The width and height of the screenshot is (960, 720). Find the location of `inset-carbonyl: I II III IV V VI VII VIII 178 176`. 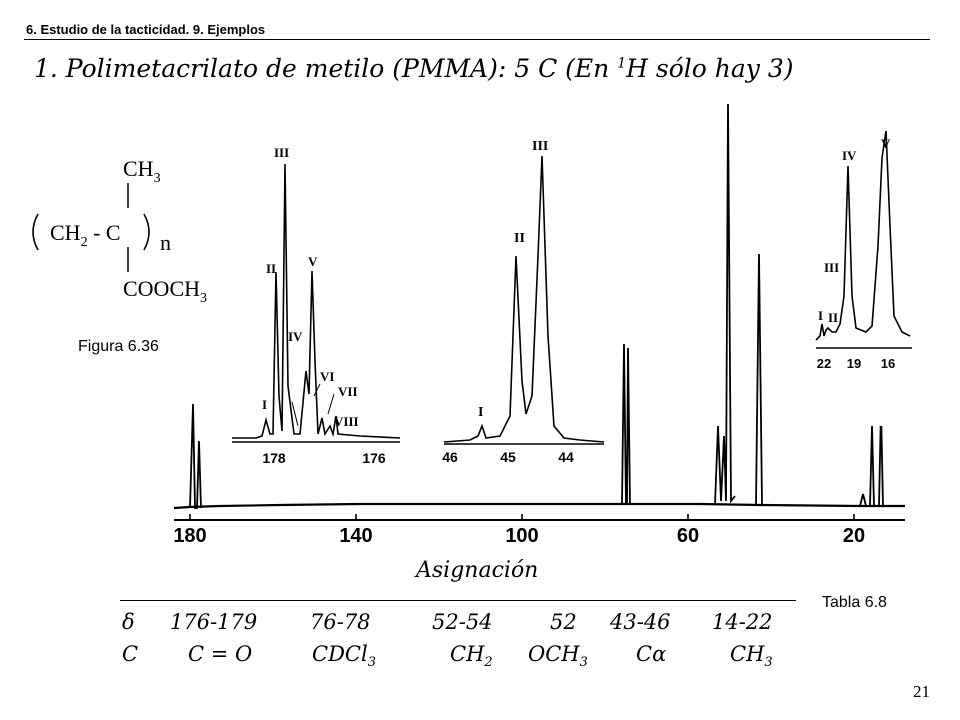

inset-carbonyl: I II III IV V VI VII VIII 178 176 is located at coordinates (316, 305).